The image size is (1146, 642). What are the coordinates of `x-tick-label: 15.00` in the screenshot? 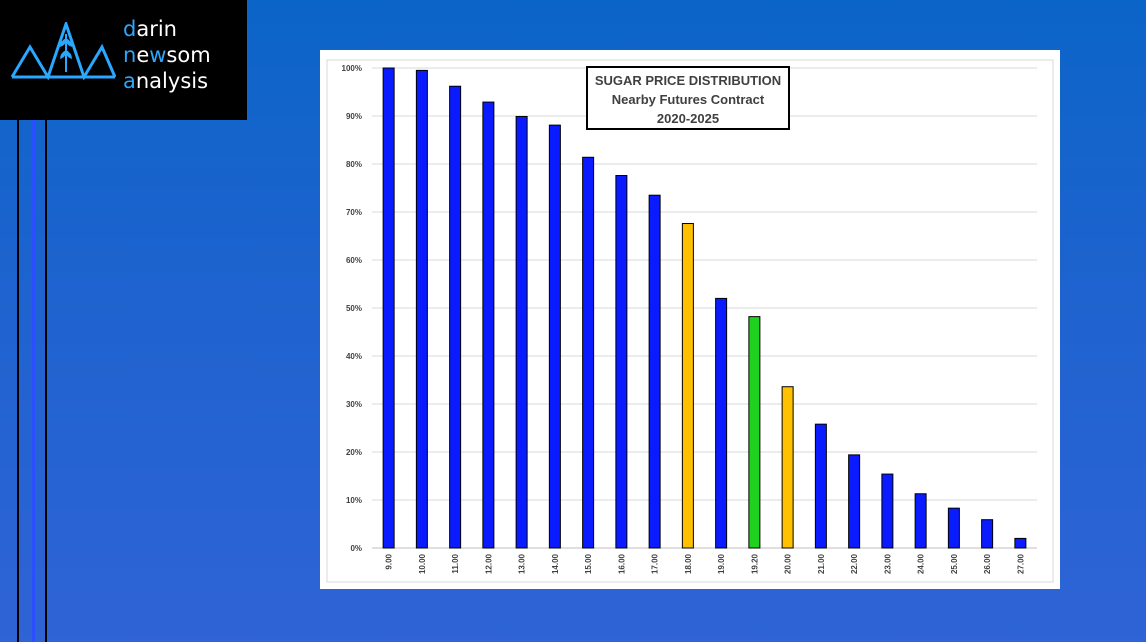 It's located at (588, 563).